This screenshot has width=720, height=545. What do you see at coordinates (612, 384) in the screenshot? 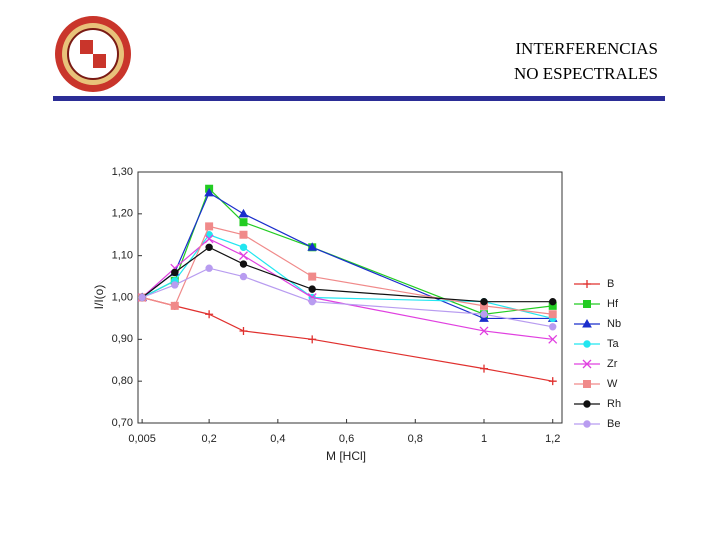
I see `legend-label: W` at bounding box center [612, 384].